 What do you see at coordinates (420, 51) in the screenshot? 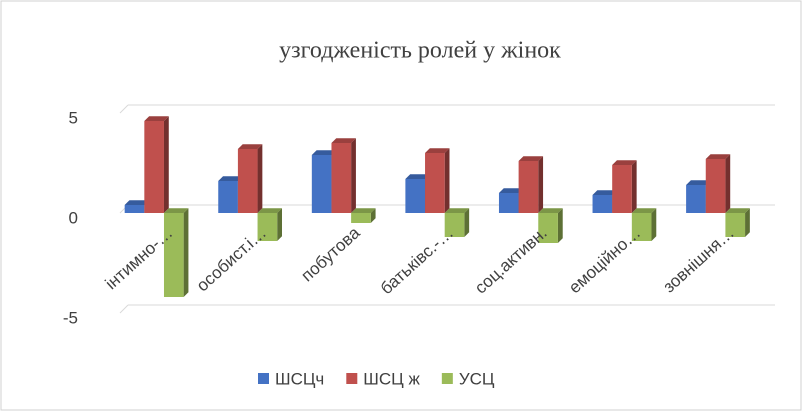
I see `chart-title: узгодженість ролей у жінок` at bounding box center [420, 51].